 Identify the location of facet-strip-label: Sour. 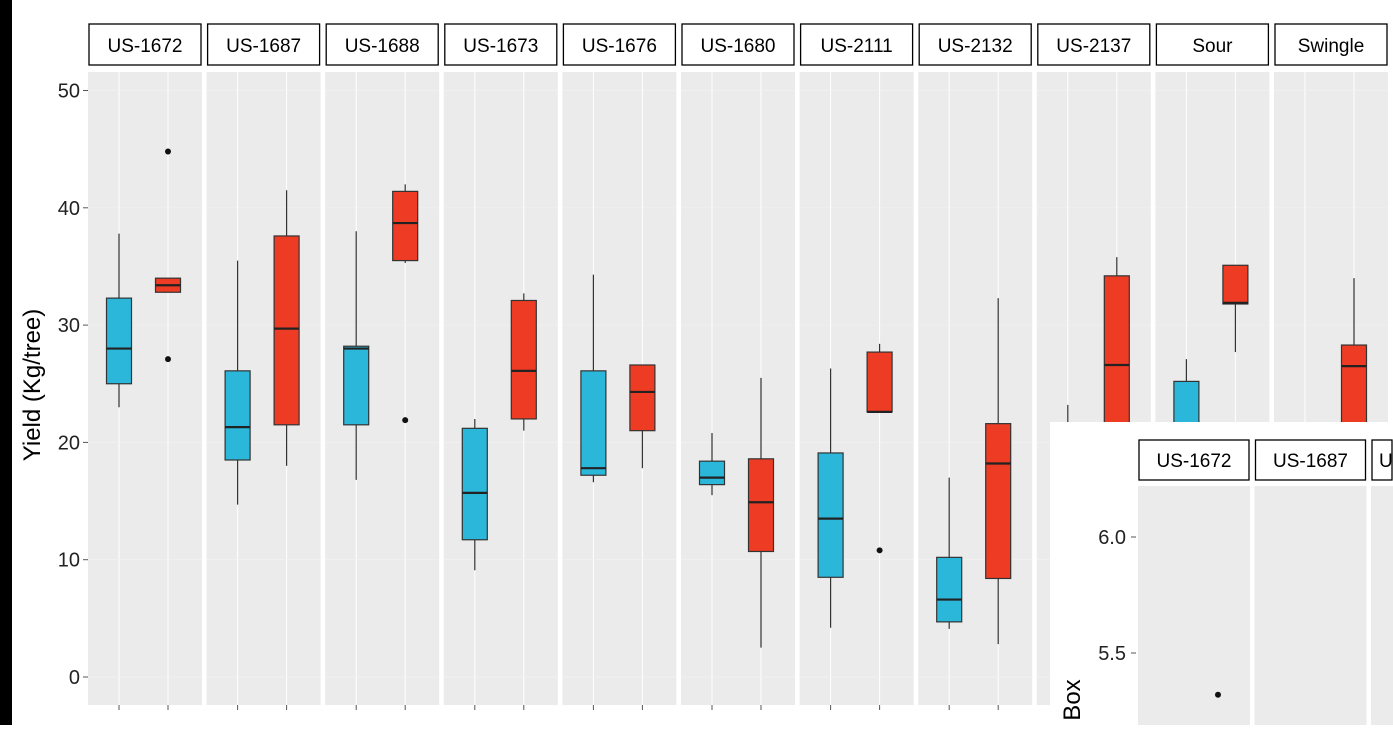
(1212, 46).